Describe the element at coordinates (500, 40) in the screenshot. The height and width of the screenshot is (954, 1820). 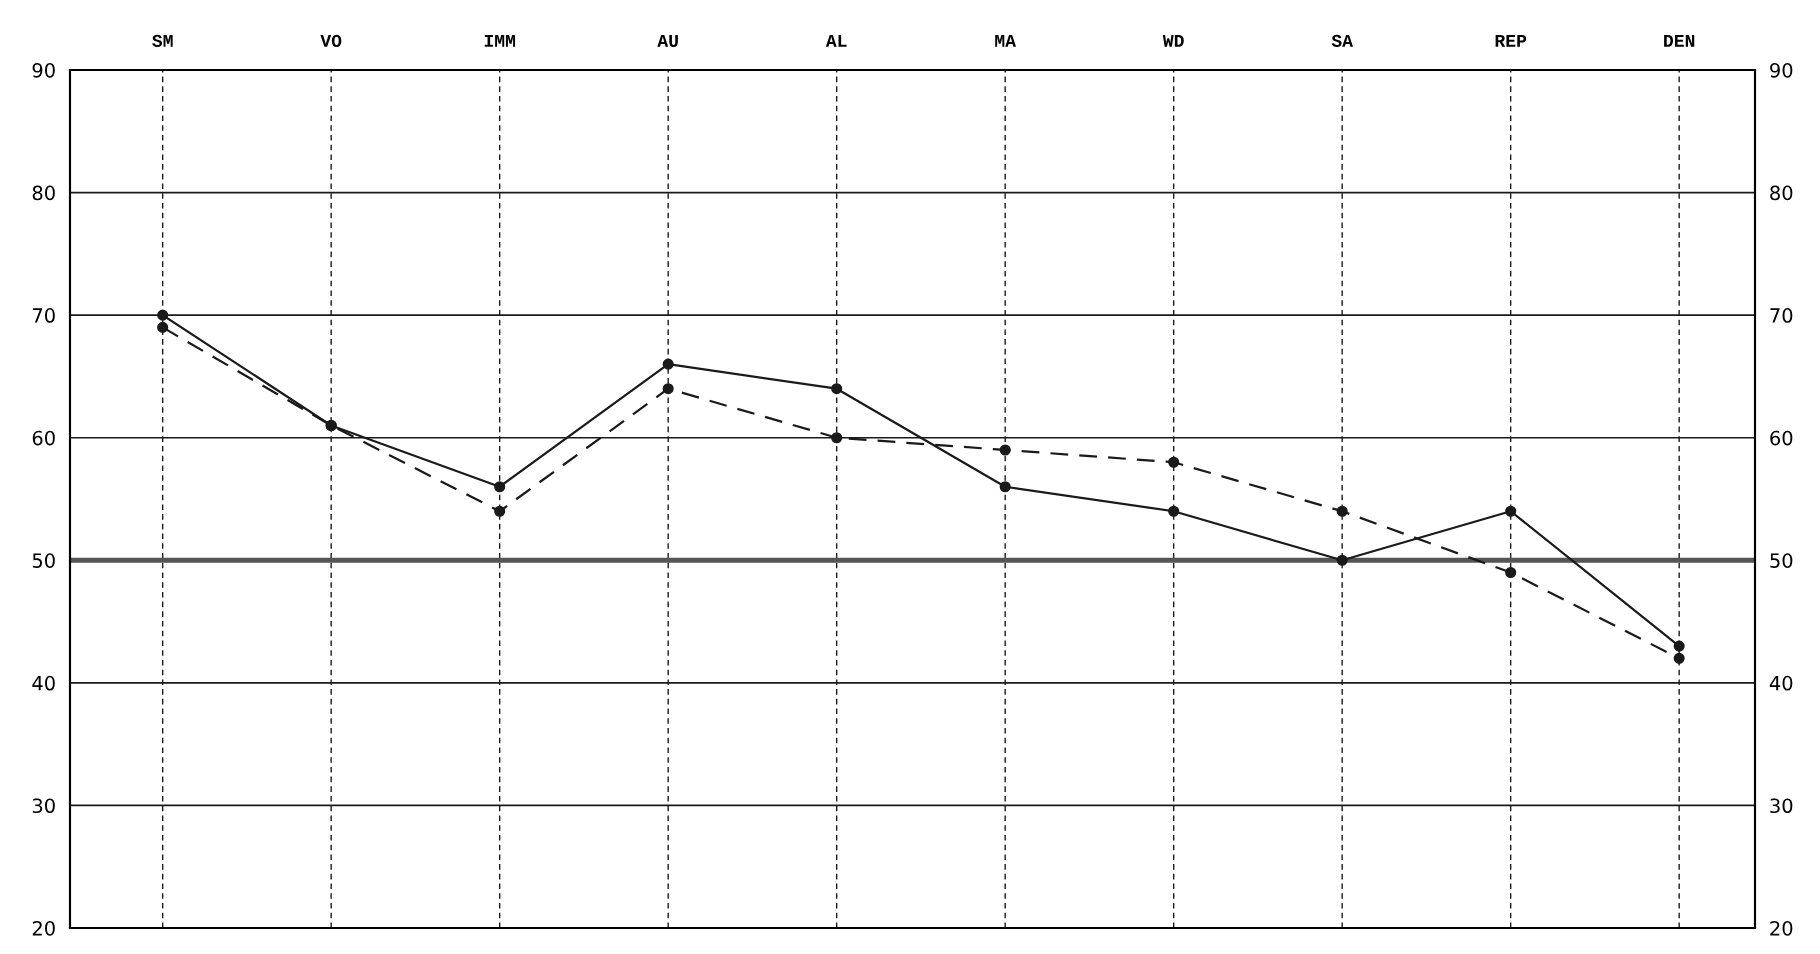
I see `x-tick-label: IMM` at that location.